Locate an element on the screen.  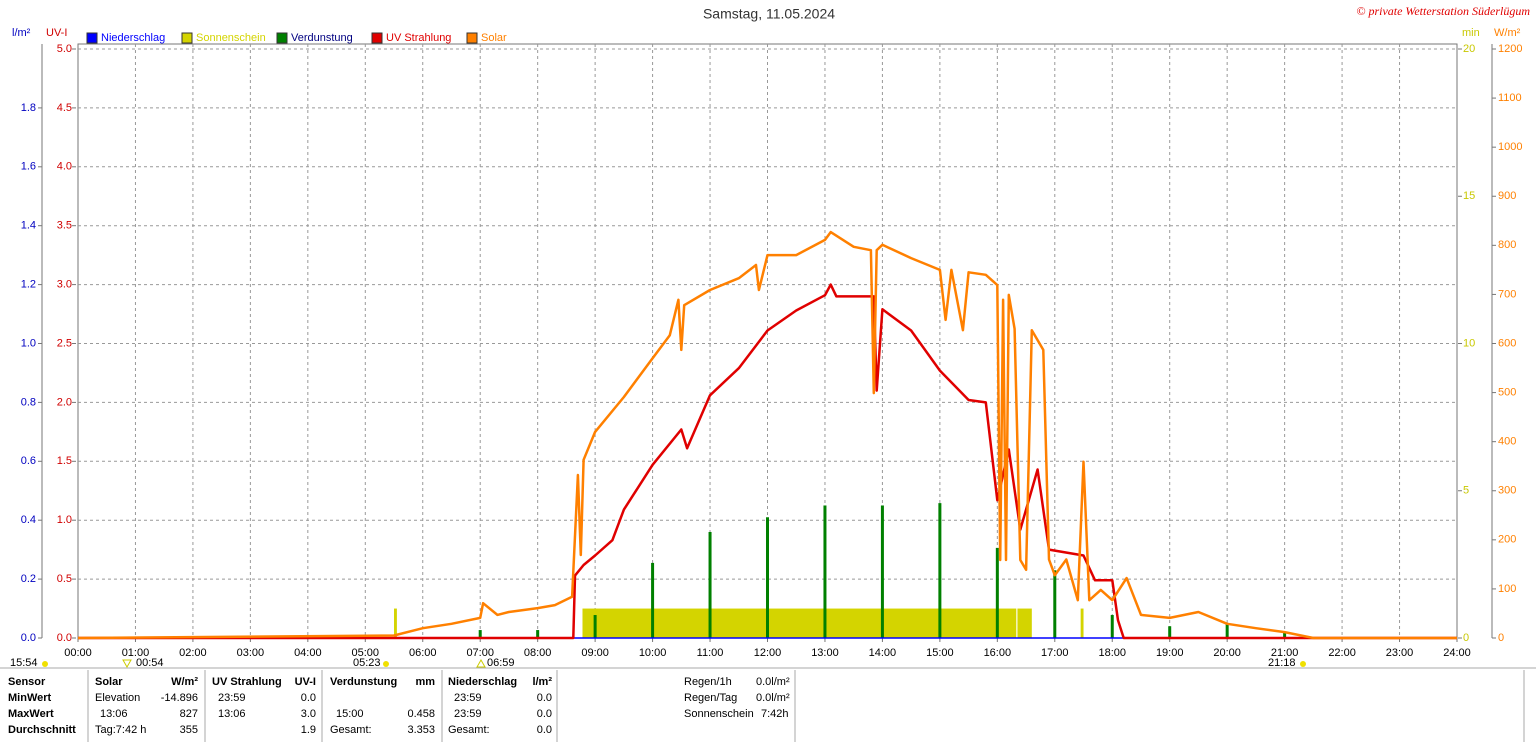
x-tick-label: 23:00 is located at coordinates (1400, 653).